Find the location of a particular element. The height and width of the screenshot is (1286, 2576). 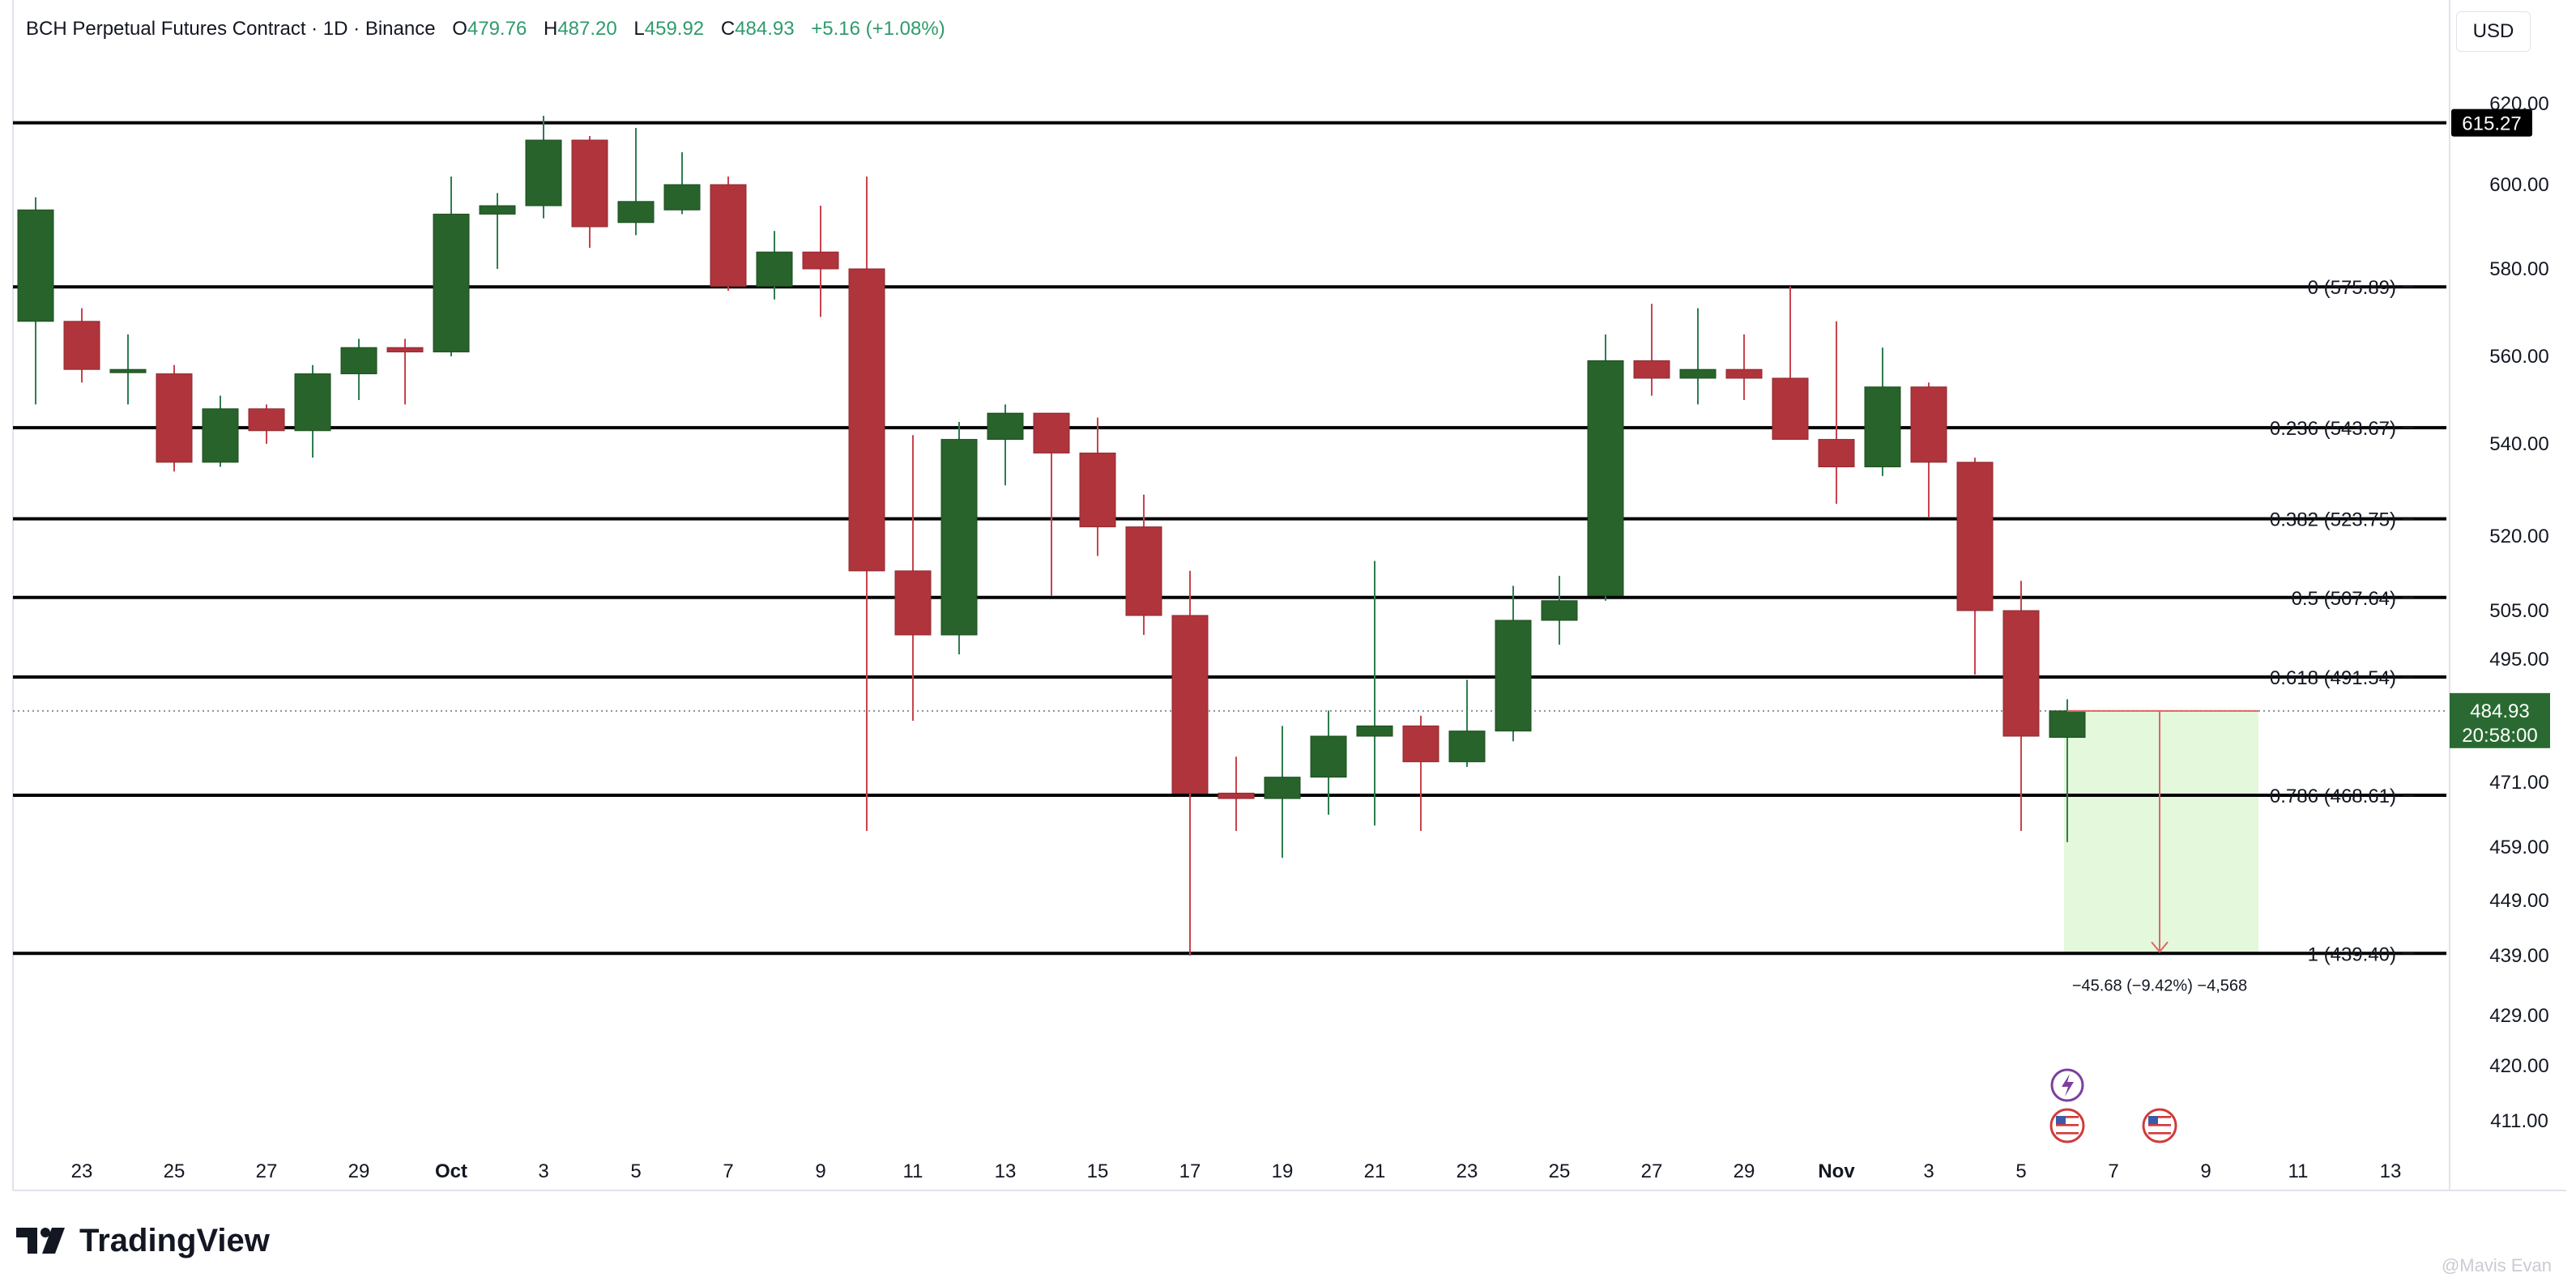

price-tick-label: 449.00 is located at coordinates (2519, 901).